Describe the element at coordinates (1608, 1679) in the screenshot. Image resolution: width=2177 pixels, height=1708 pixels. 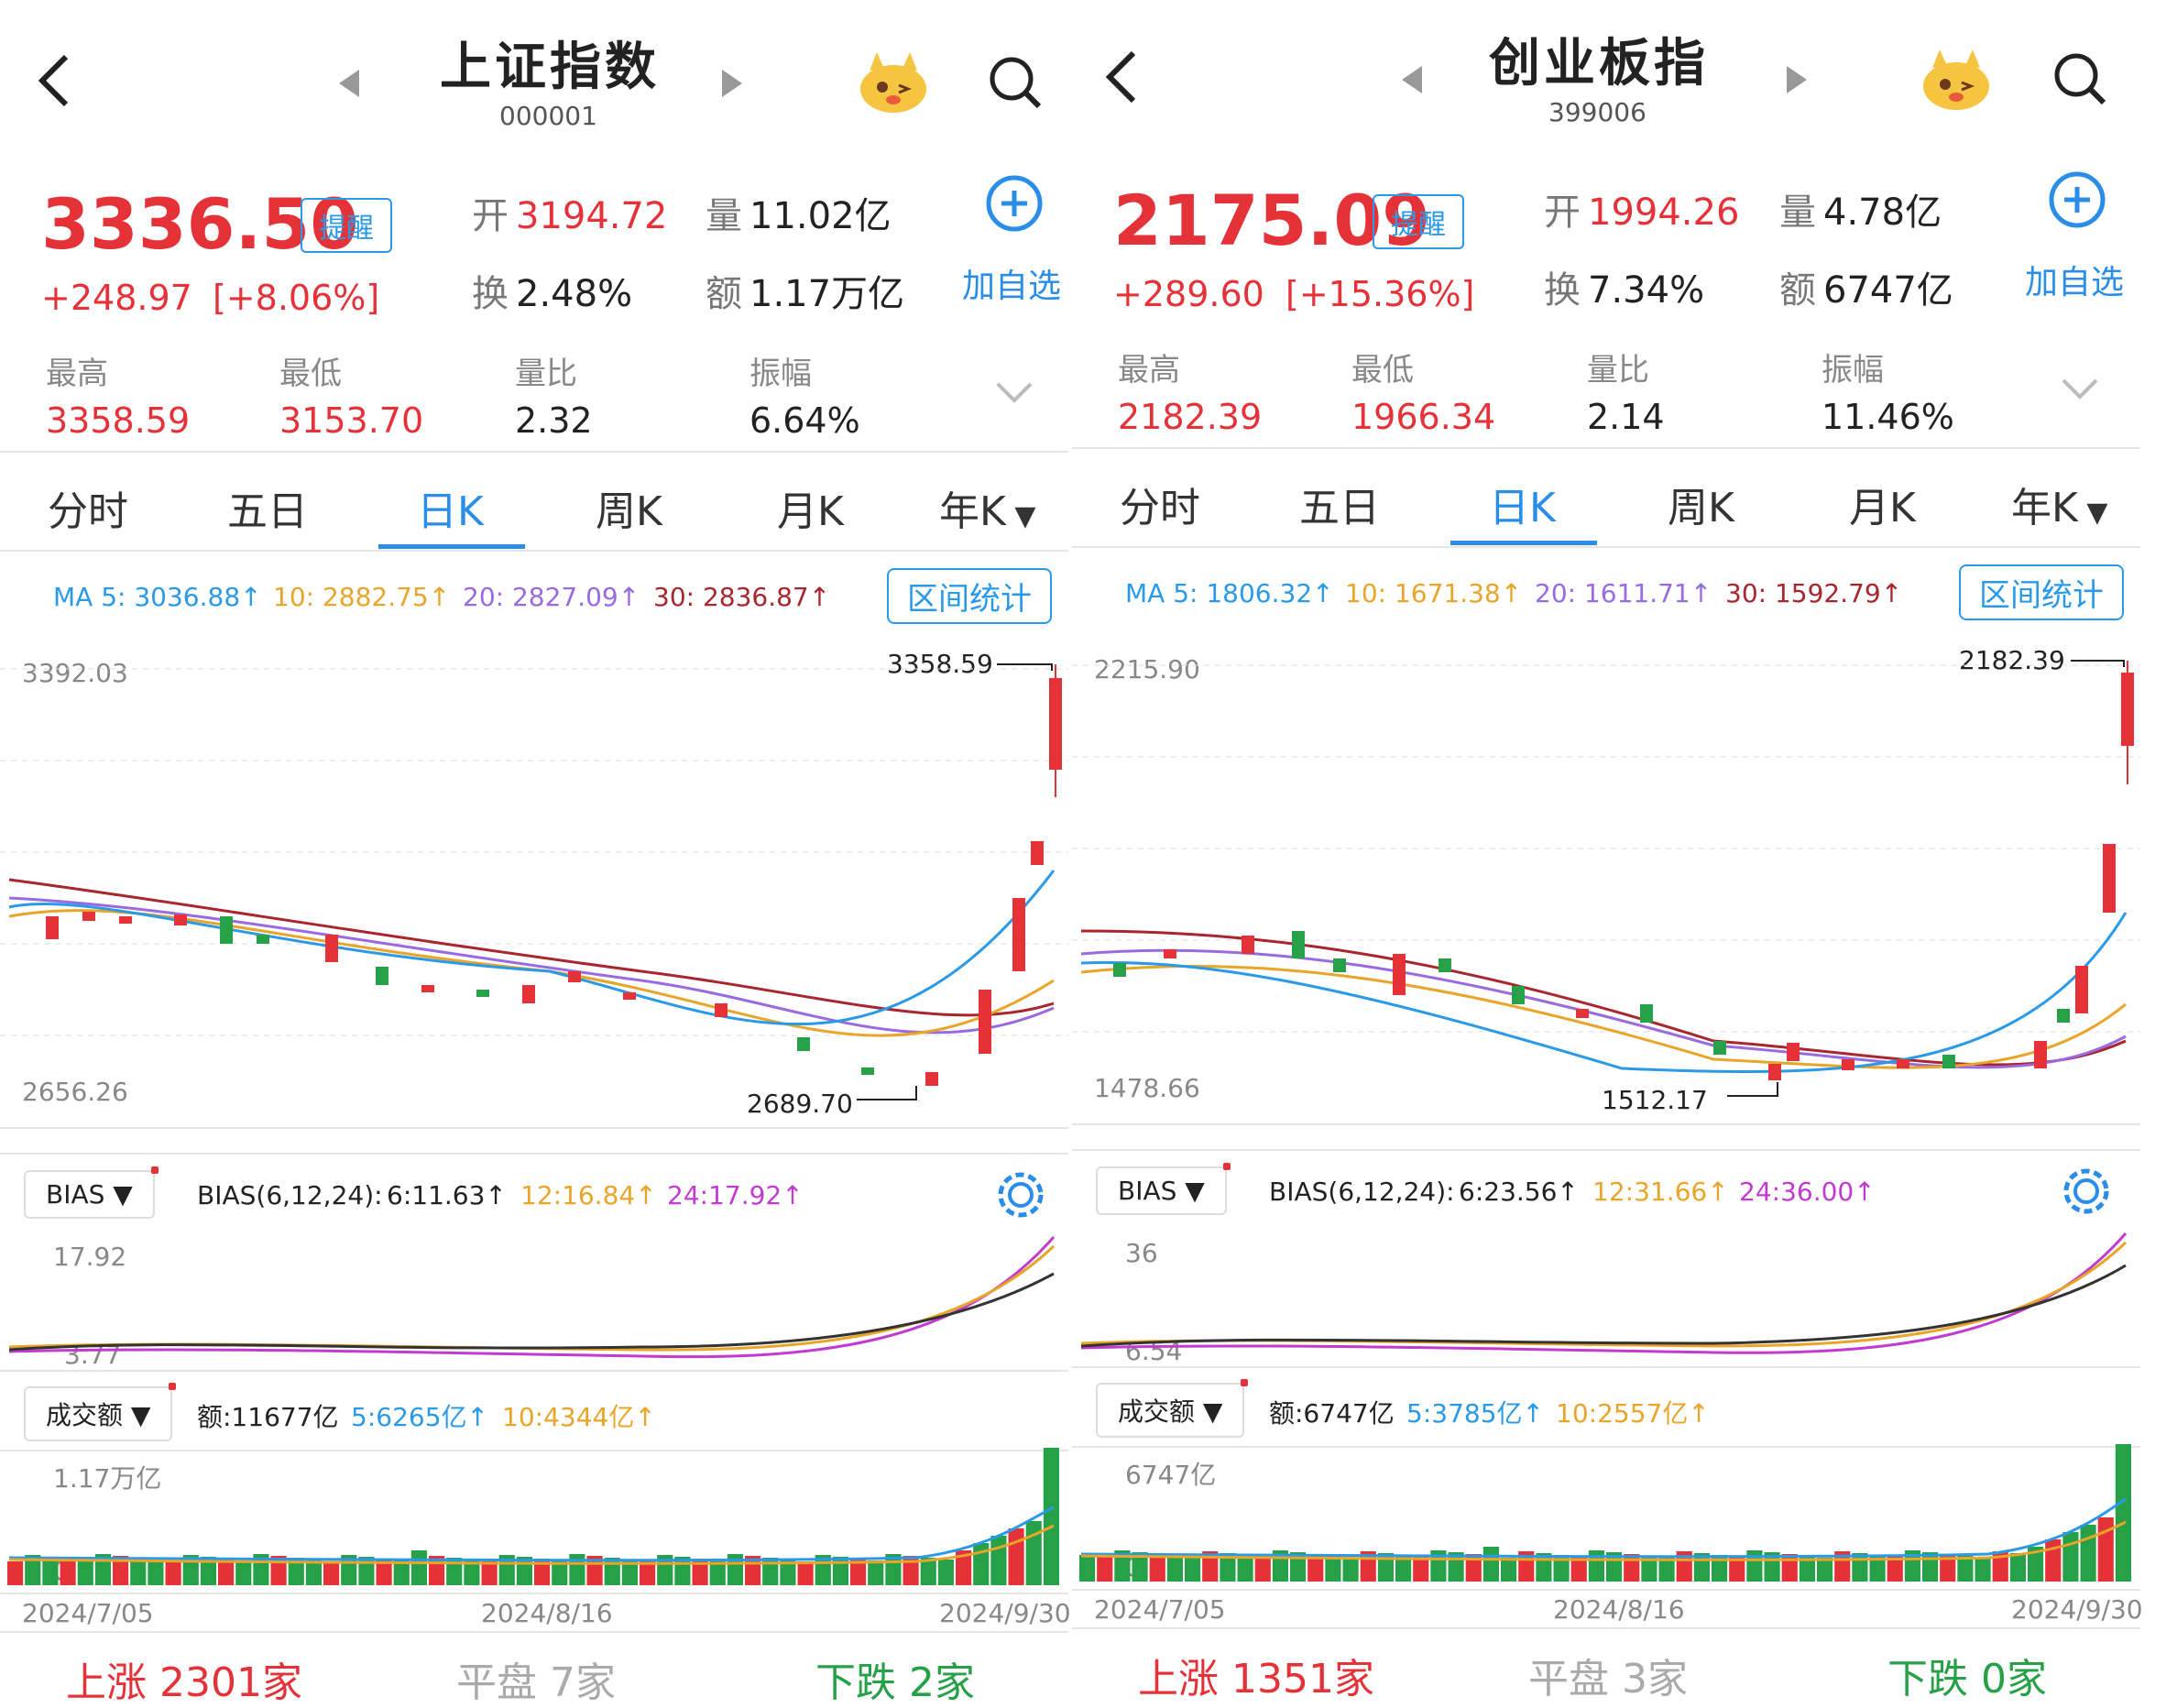
I see `breadth-flat: 平盘 3家` at that location.